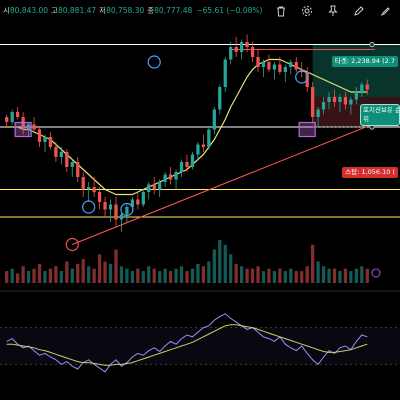 The height and width of the screenshot is (400, 400). I want to click on volume-series, so click(187, 261).